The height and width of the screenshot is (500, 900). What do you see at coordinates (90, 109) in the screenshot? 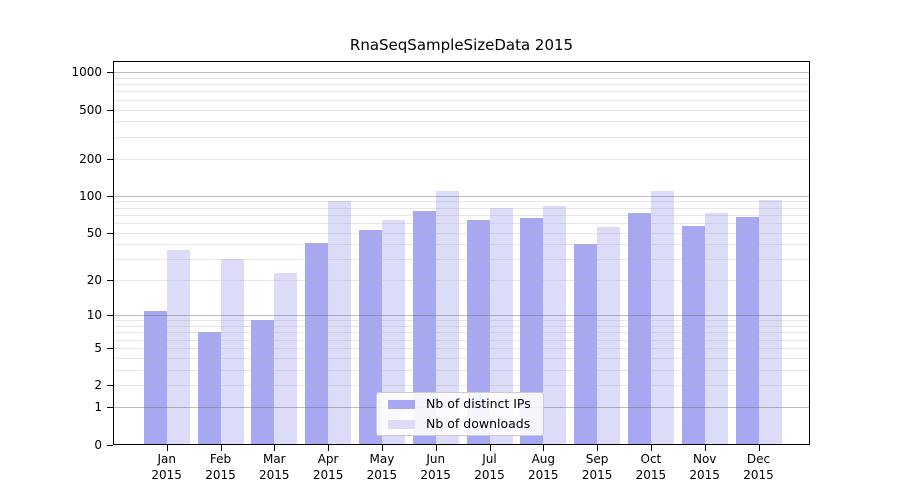
I see `y-tick-label: 500` at bounding box center [90, 109].